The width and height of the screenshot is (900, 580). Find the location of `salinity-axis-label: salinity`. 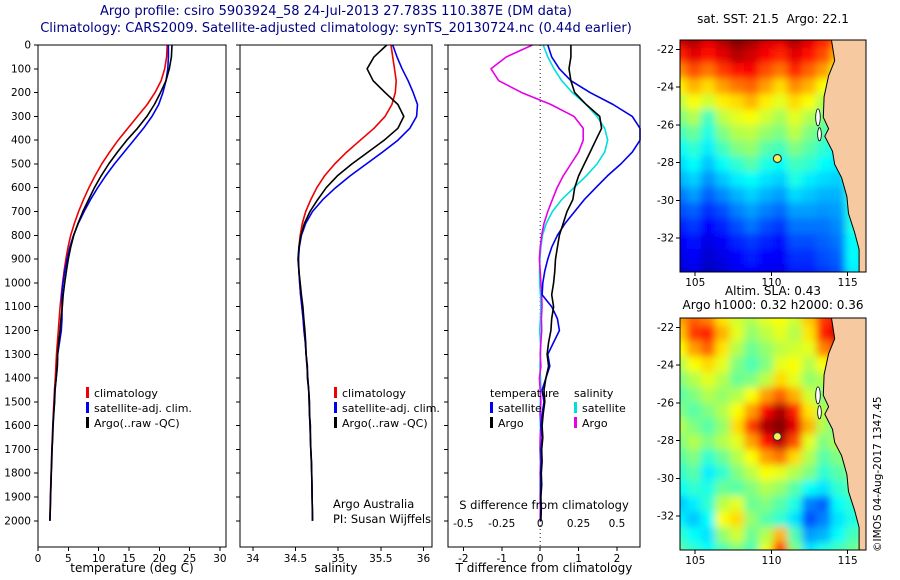

salinity-axis-label: salinity is located at coordinates (336, 568).